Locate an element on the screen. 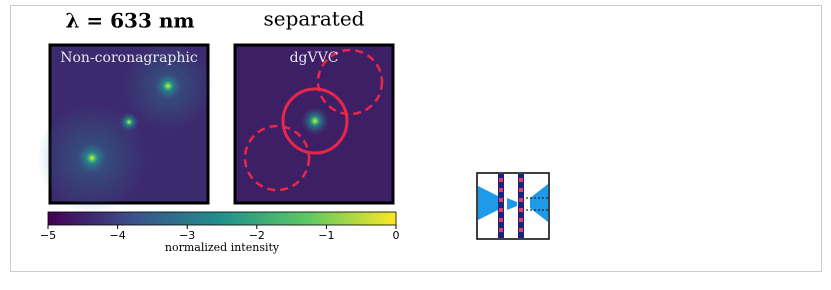 The image size is (831, 290). tick-label: −4 is located at coordinates (117, 235).